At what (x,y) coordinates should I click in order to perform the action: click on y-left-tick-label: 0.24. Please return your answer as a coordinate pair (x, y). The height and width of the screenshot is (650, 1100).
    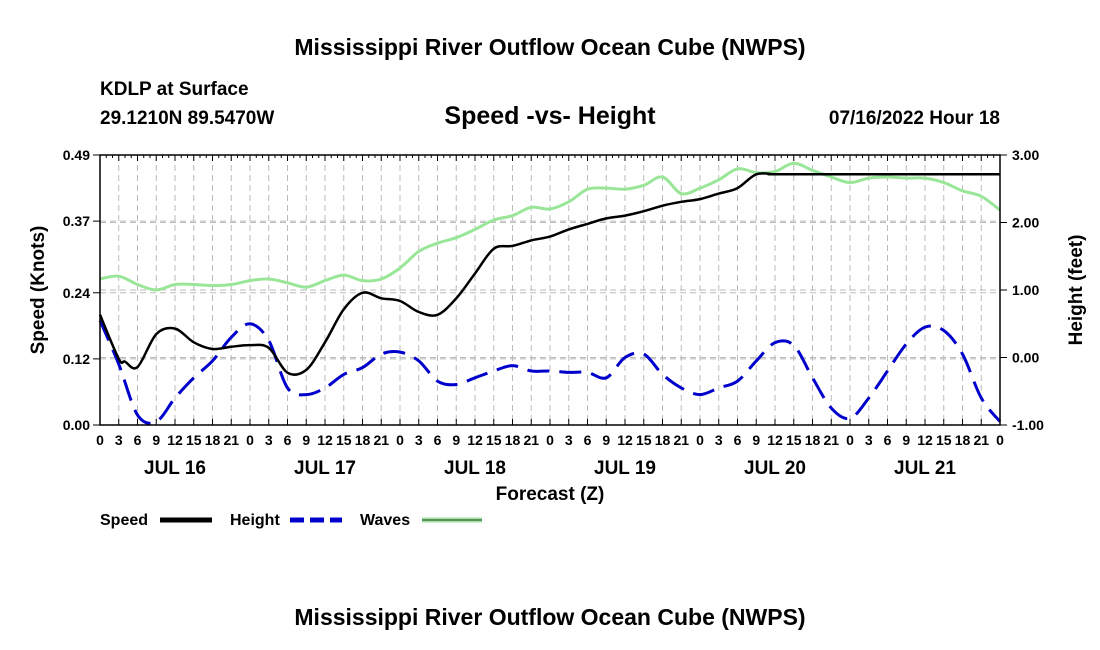
    Looking at the image, I should click on (76, 293).